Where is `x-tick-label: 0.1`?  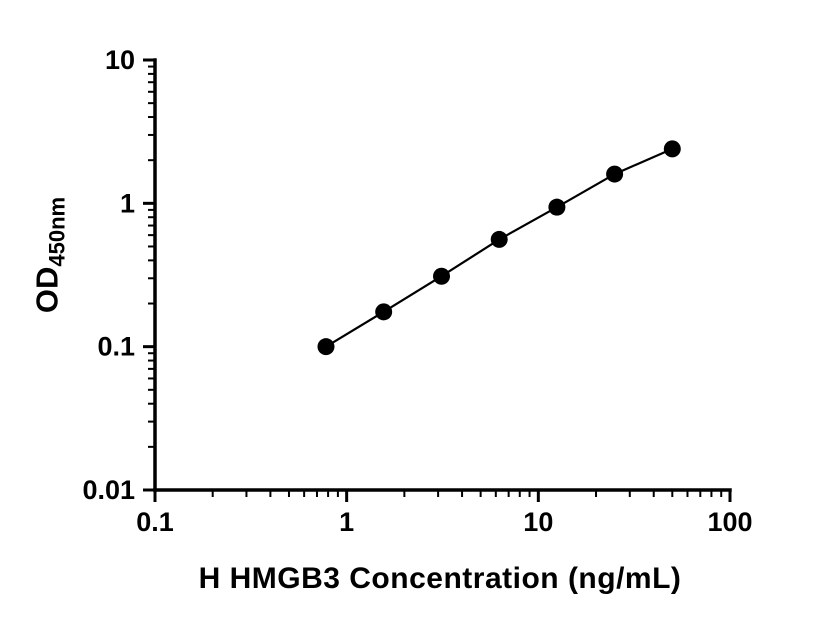
x-tick-label: 0.1 is located at coordinates (155, 522).